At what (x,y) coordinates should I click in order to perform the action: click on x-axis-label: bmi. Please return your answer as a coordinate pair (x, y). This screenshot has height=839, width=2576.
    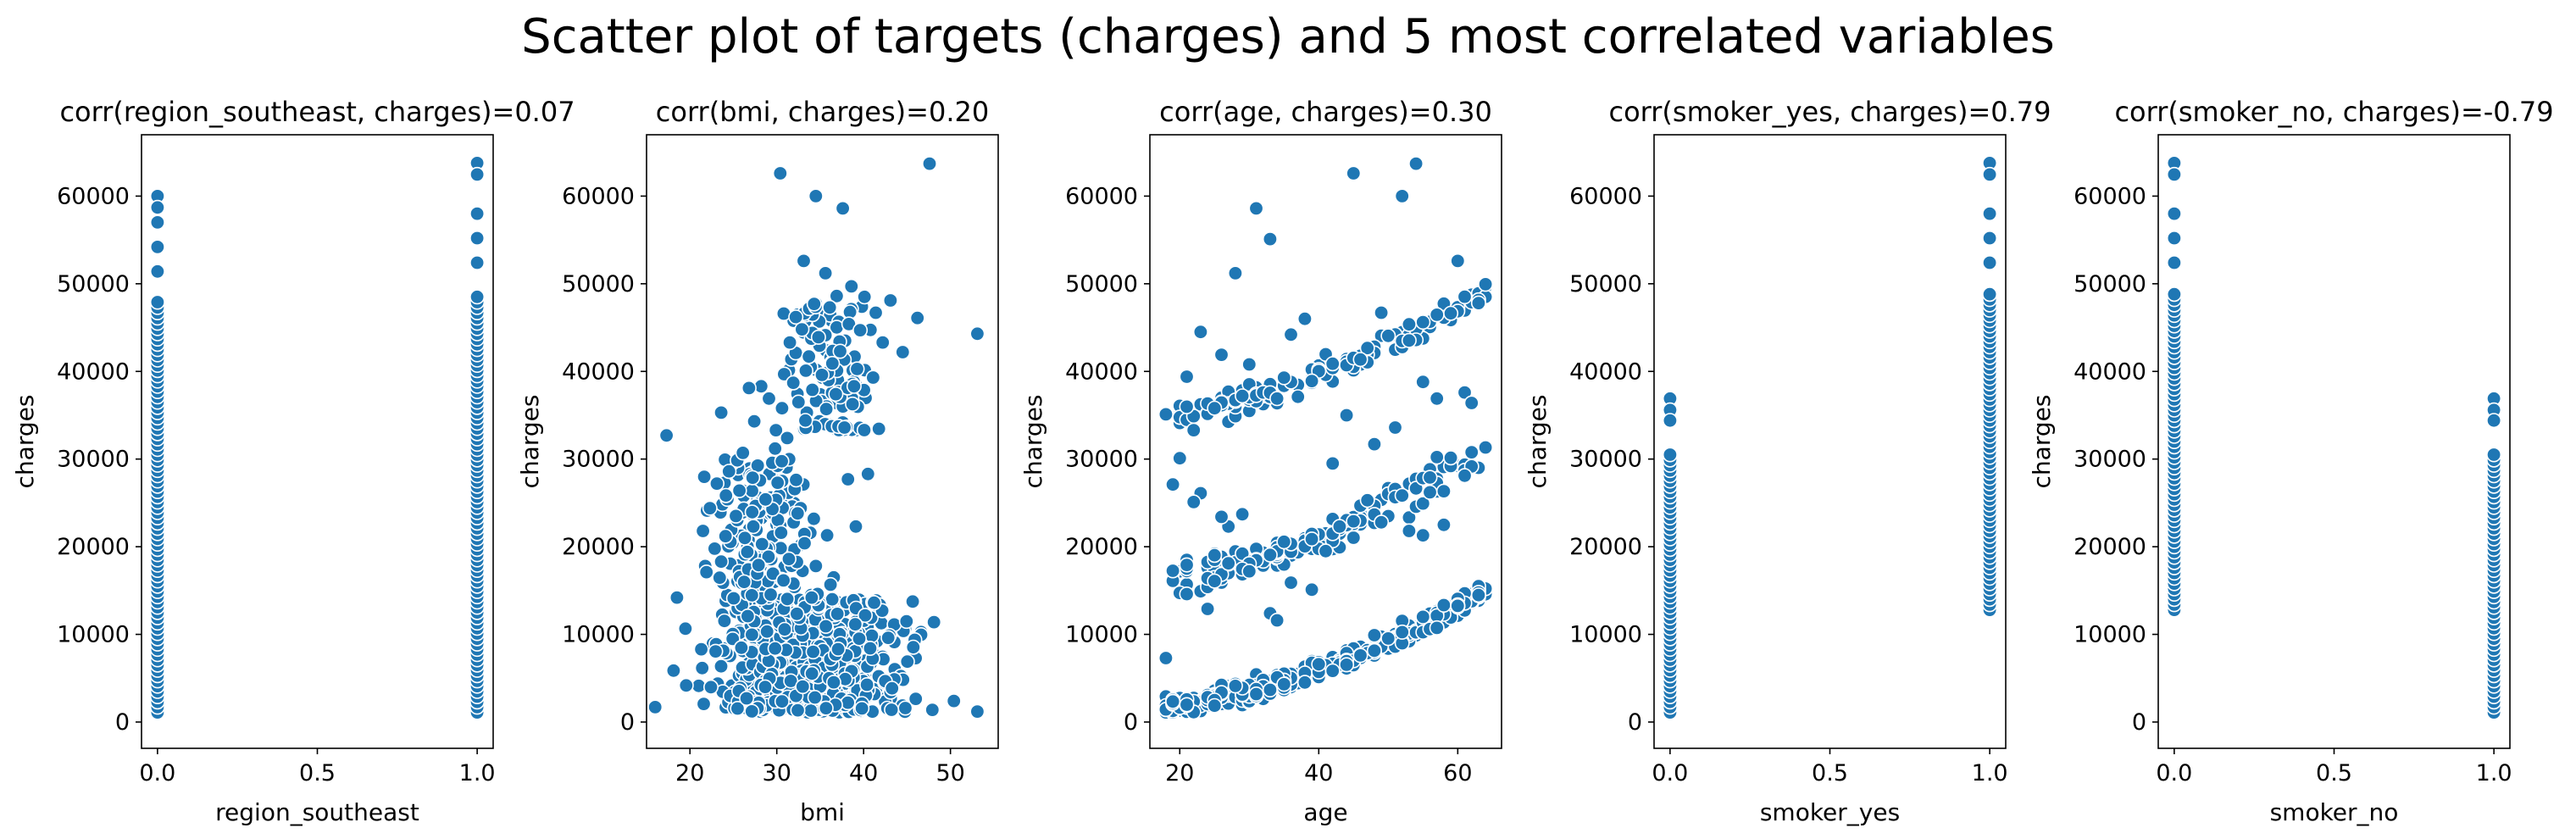
    Looking at the image, I should click on (822, 812).